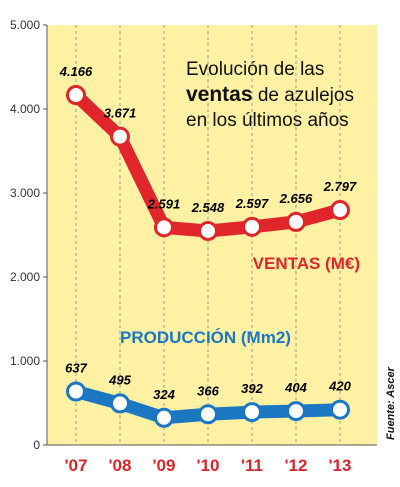 This screenshot has height=487, width=400. I want to click on x-axis-ticks: '07 '08 '09 '10 '11 '12 '13, so click(208, 465).